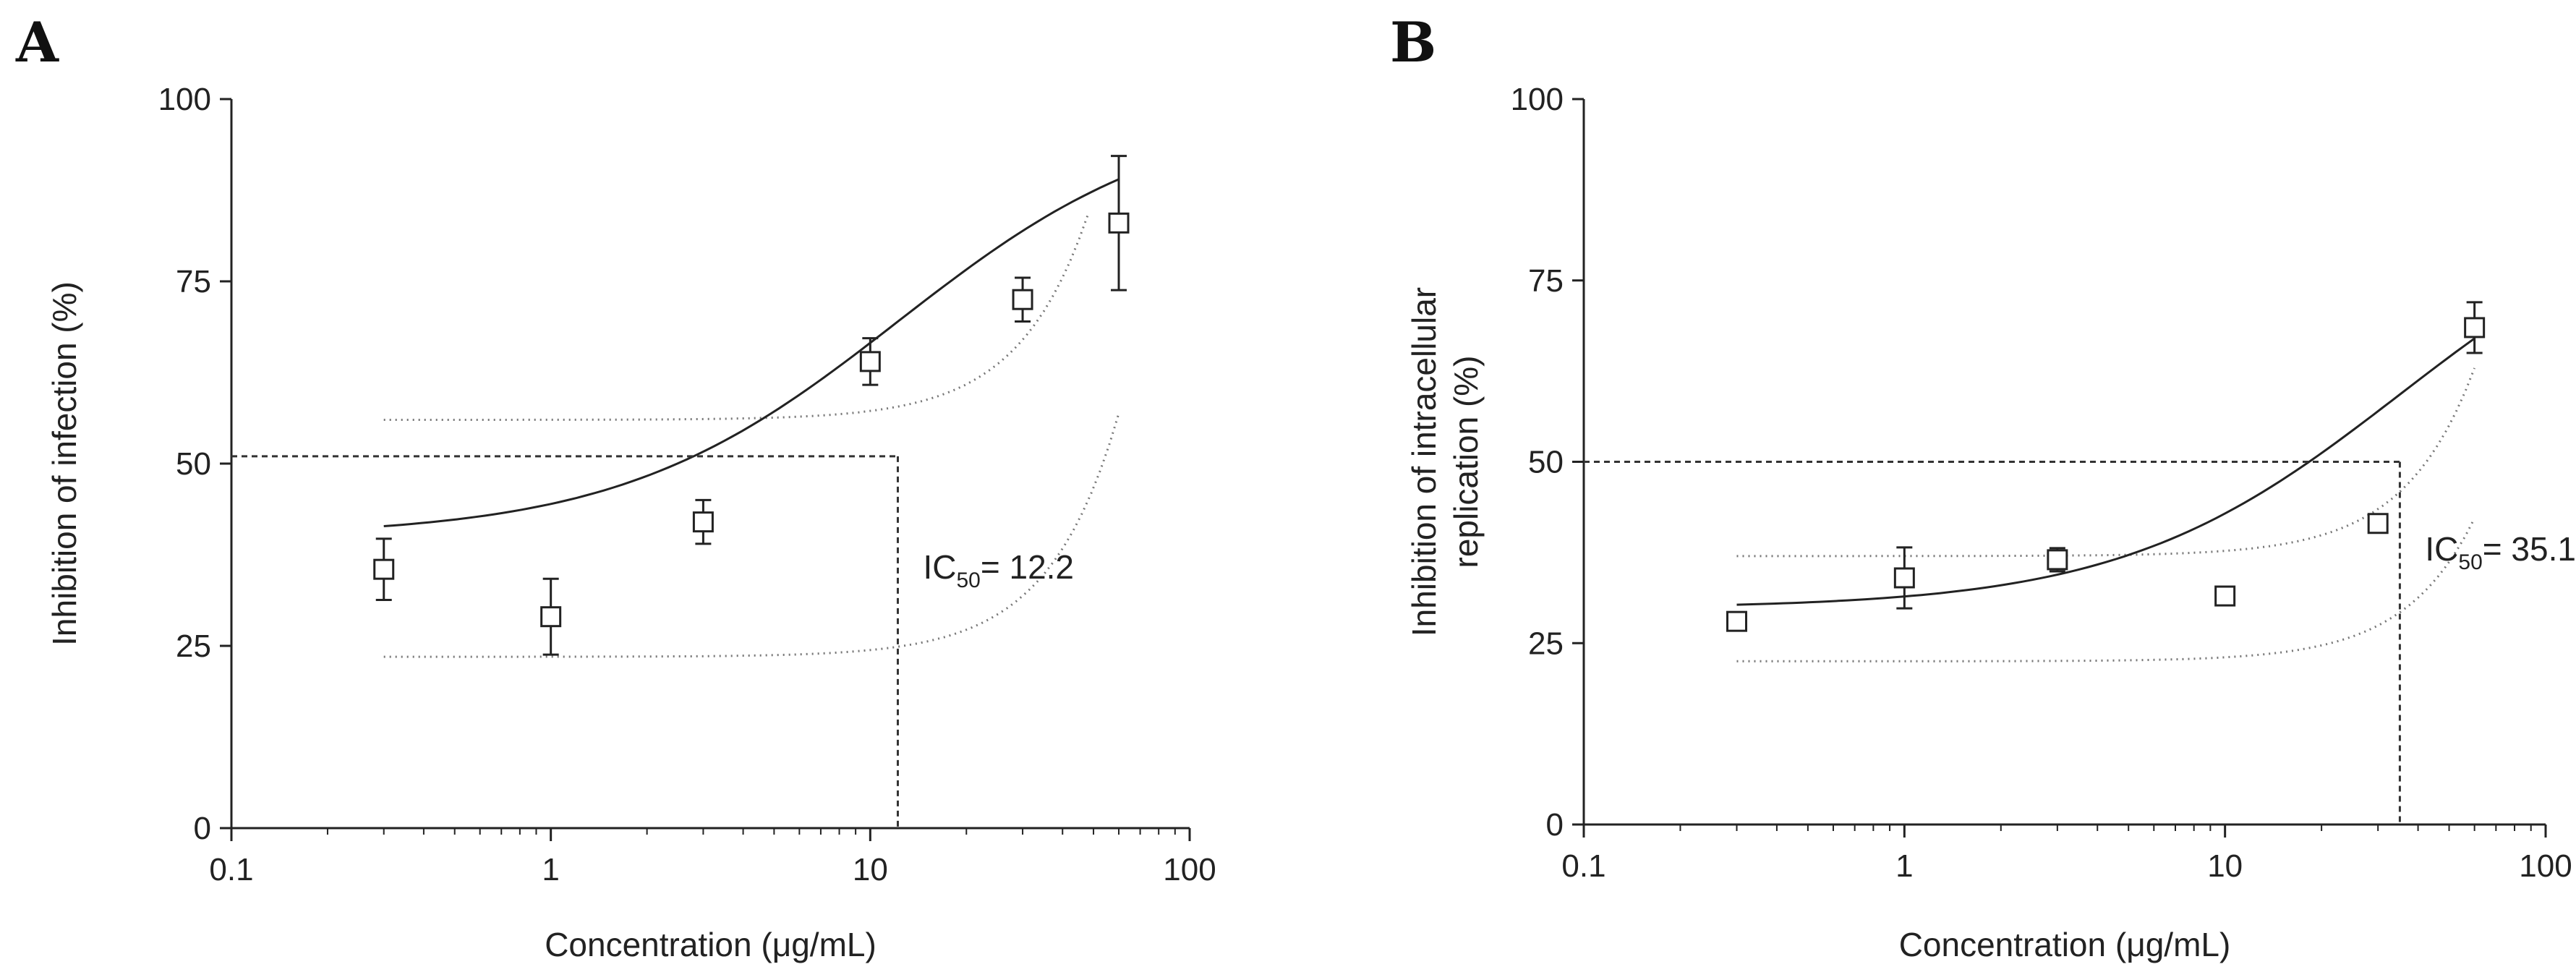 The width and height of the screenshot is (2576, 980). What do you see at coordinates (1466, 462) in the screenshot?
I see `y-axis-label-line: replication (%)` at bounding box center [1466, 462].